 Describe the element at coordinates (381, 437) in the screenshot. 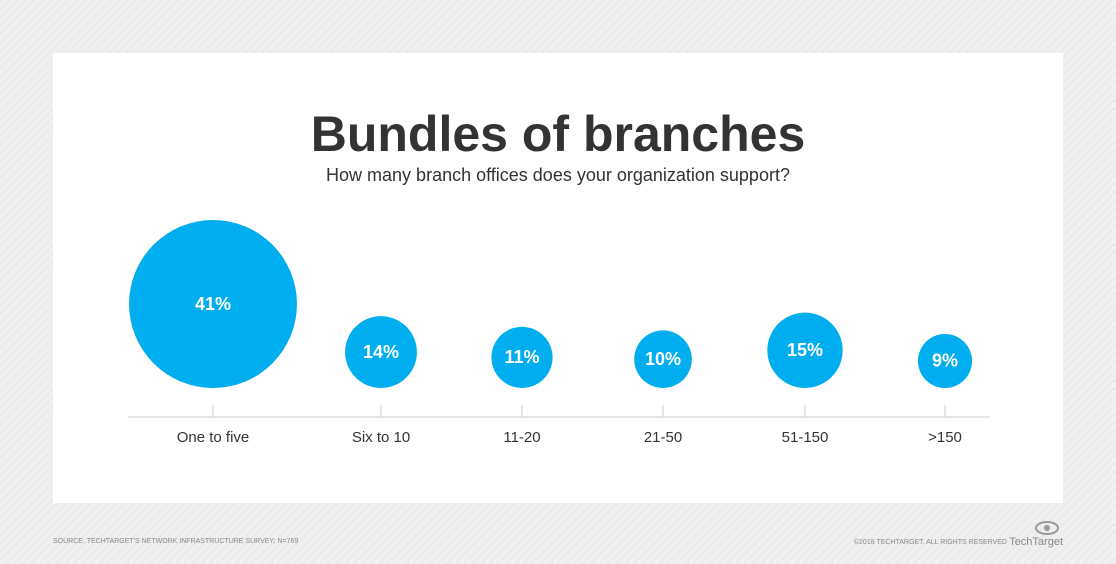

I see `x-tick-label: Six to 10` at that location.